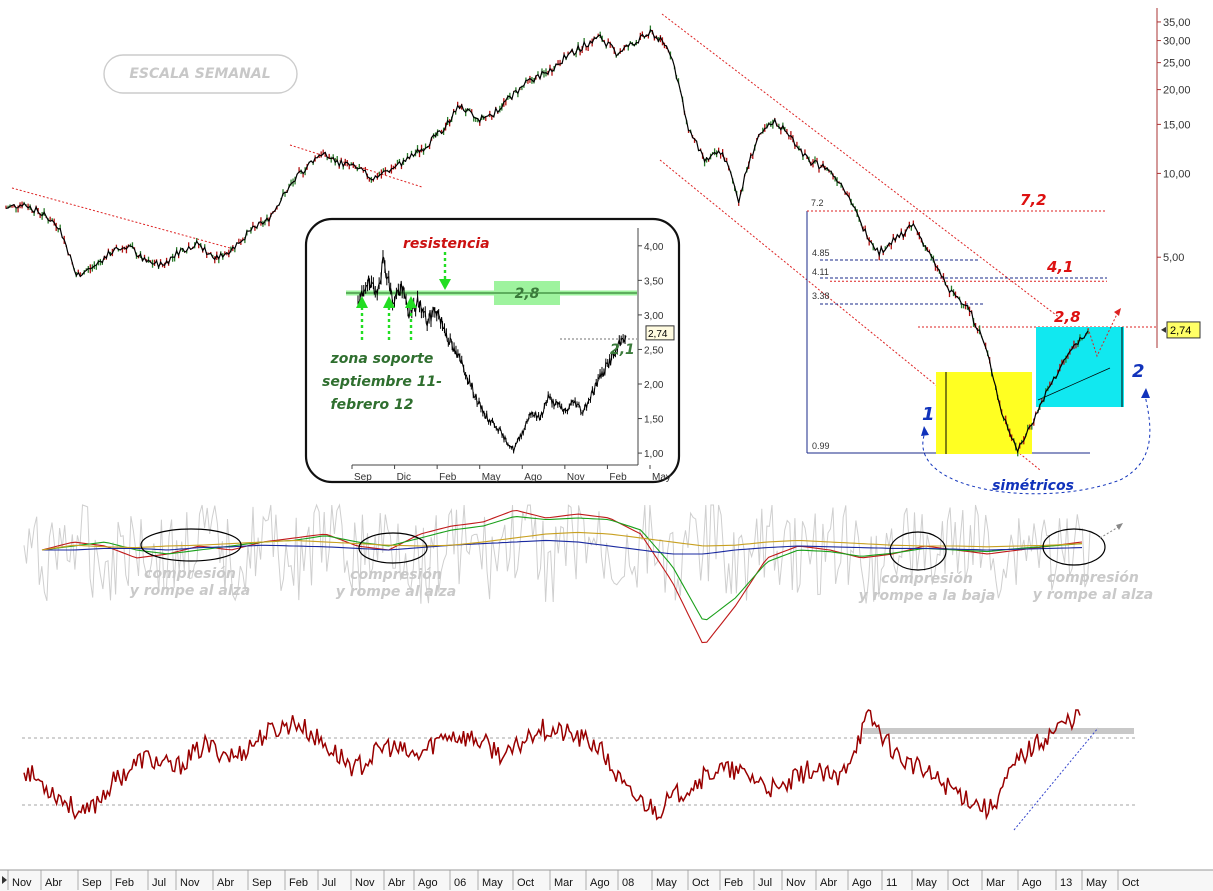  Describe the element at coordinates (1177, 64) in the screenshot. I see `price-tick-label-2: 25,00` at that location.